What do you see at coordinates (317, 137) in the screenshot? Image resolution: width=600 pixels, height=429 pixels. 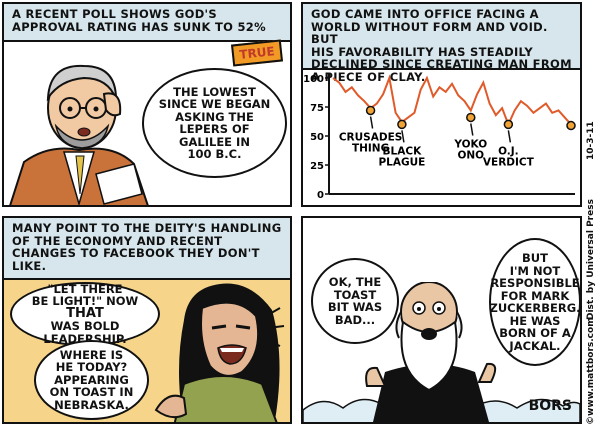 I see `y-tick-label: 50` at bounding box center [317, 137].